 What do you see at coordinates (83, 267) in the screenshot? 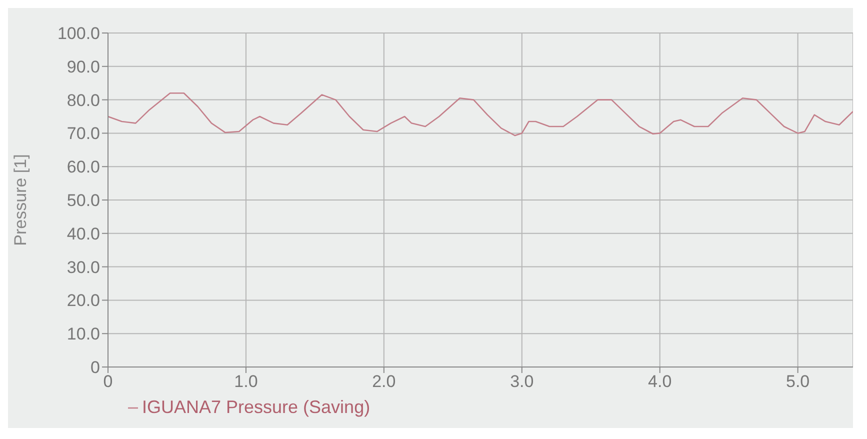
I see `y-tick-label: 30.0` at bounding box center [83, 267].